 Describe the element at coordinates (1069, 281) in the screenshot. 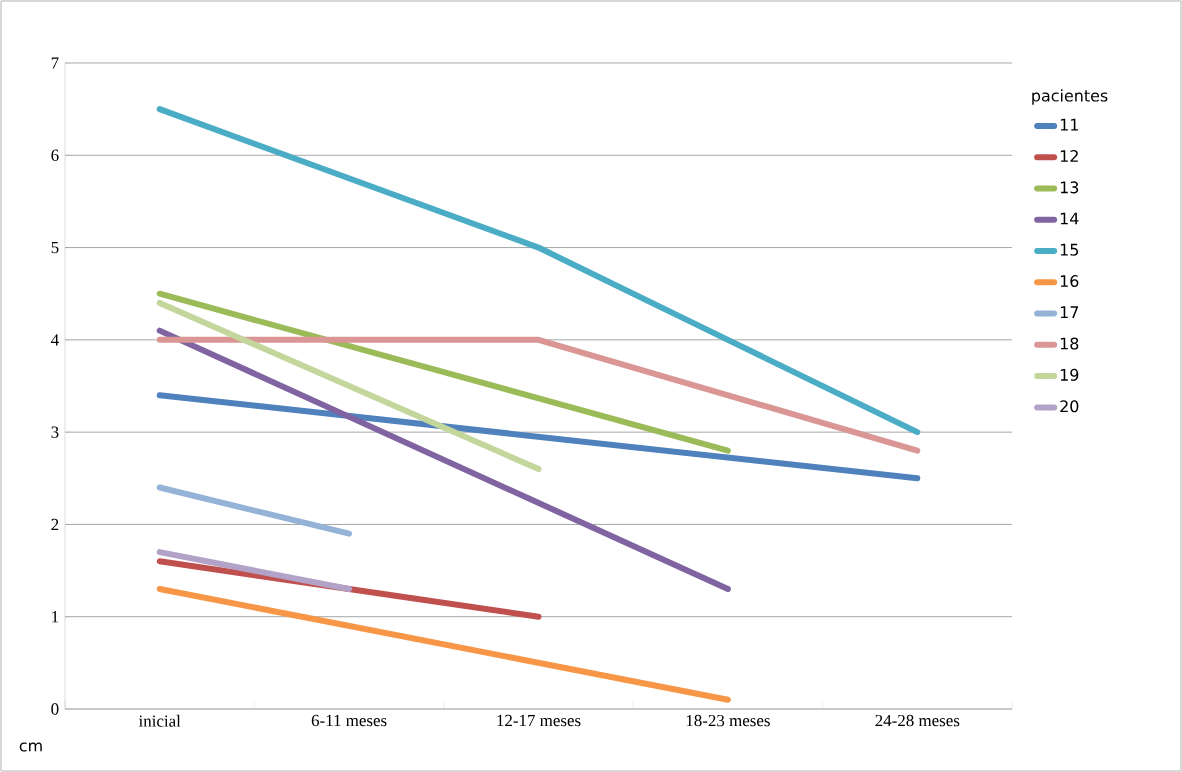

I see `legend-label: 16` at that location.